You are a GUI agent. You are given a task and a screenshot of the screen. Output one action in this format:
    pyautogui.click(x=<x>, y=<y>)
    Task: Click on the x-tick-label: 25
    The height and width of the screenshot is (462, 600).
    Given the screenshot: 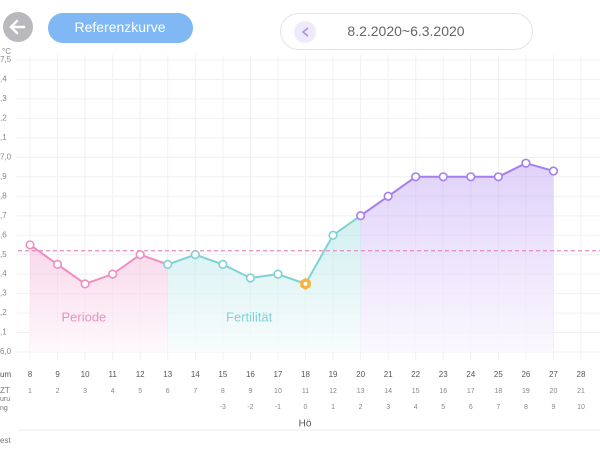 What is the action you would take?
    pyautogui.click(x=498, y=374)
    